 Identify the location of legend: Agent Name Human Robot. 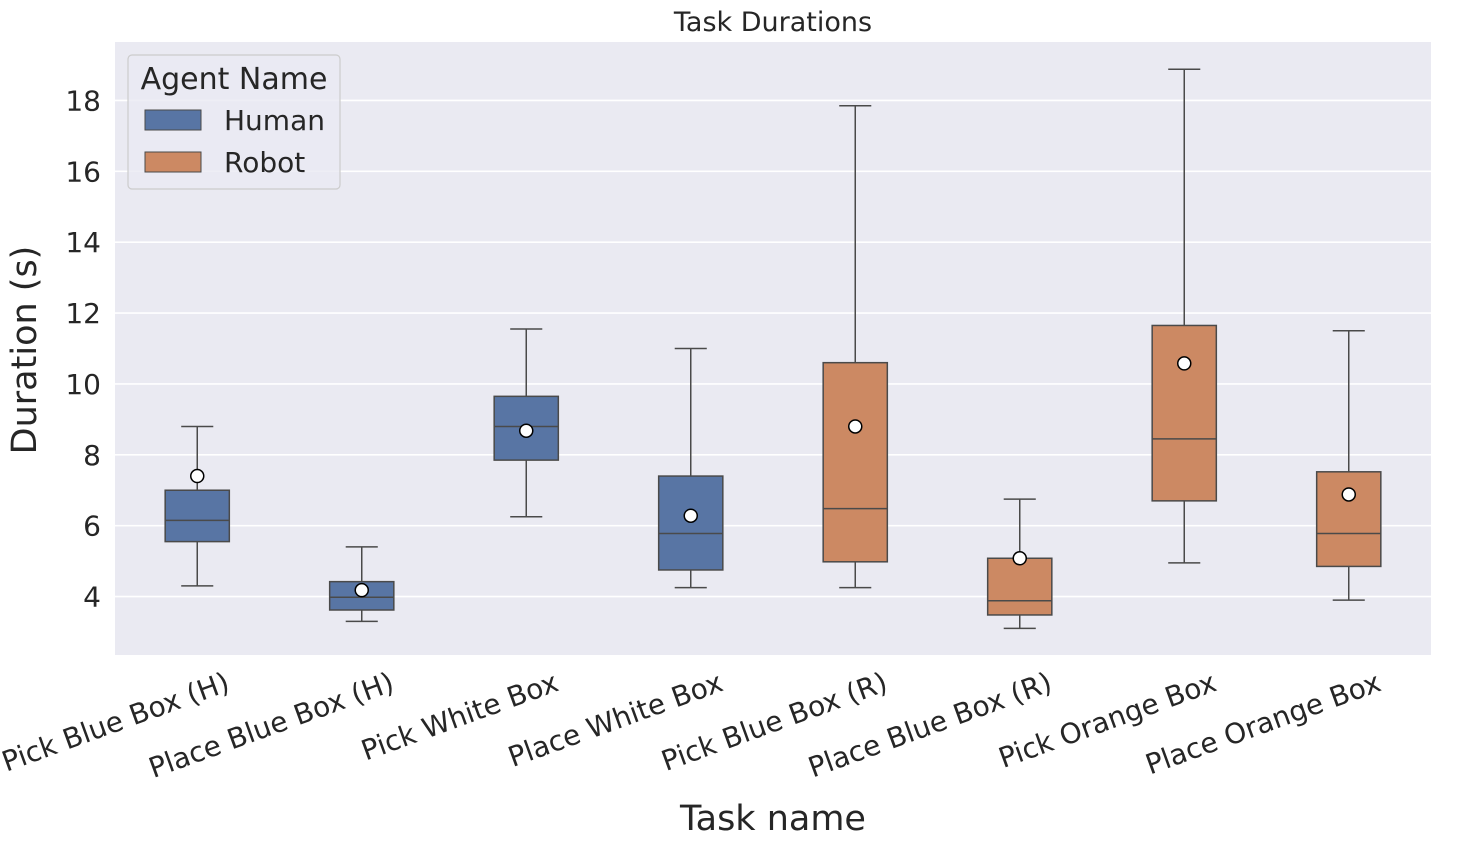
(234, 122).